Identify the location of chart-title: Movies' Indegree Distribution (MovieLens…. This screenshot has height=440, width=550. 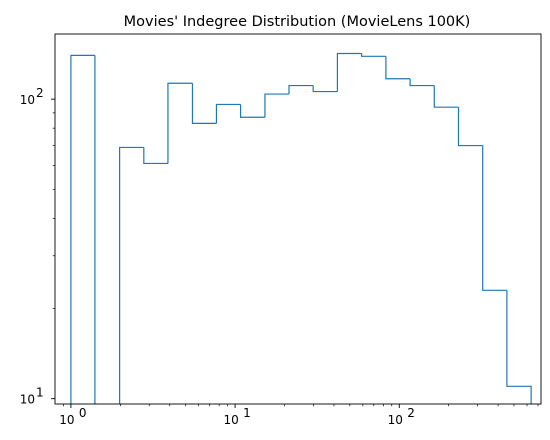
(297, 22).